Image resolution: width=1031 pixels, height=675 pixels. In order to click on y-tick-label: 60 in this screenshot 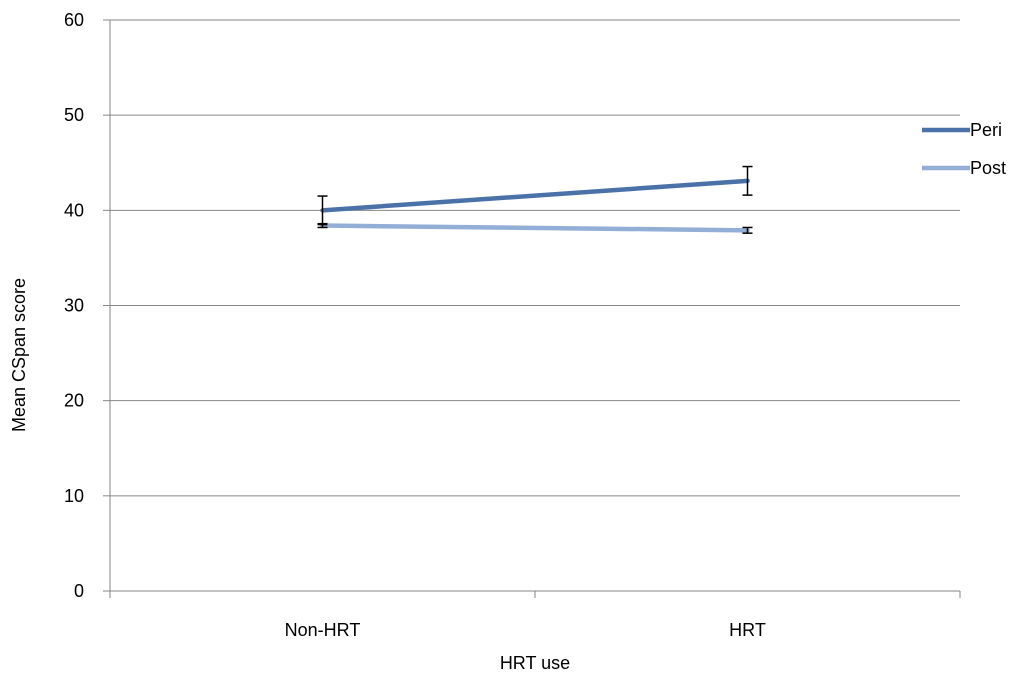, I will do `click(74, 20)`.